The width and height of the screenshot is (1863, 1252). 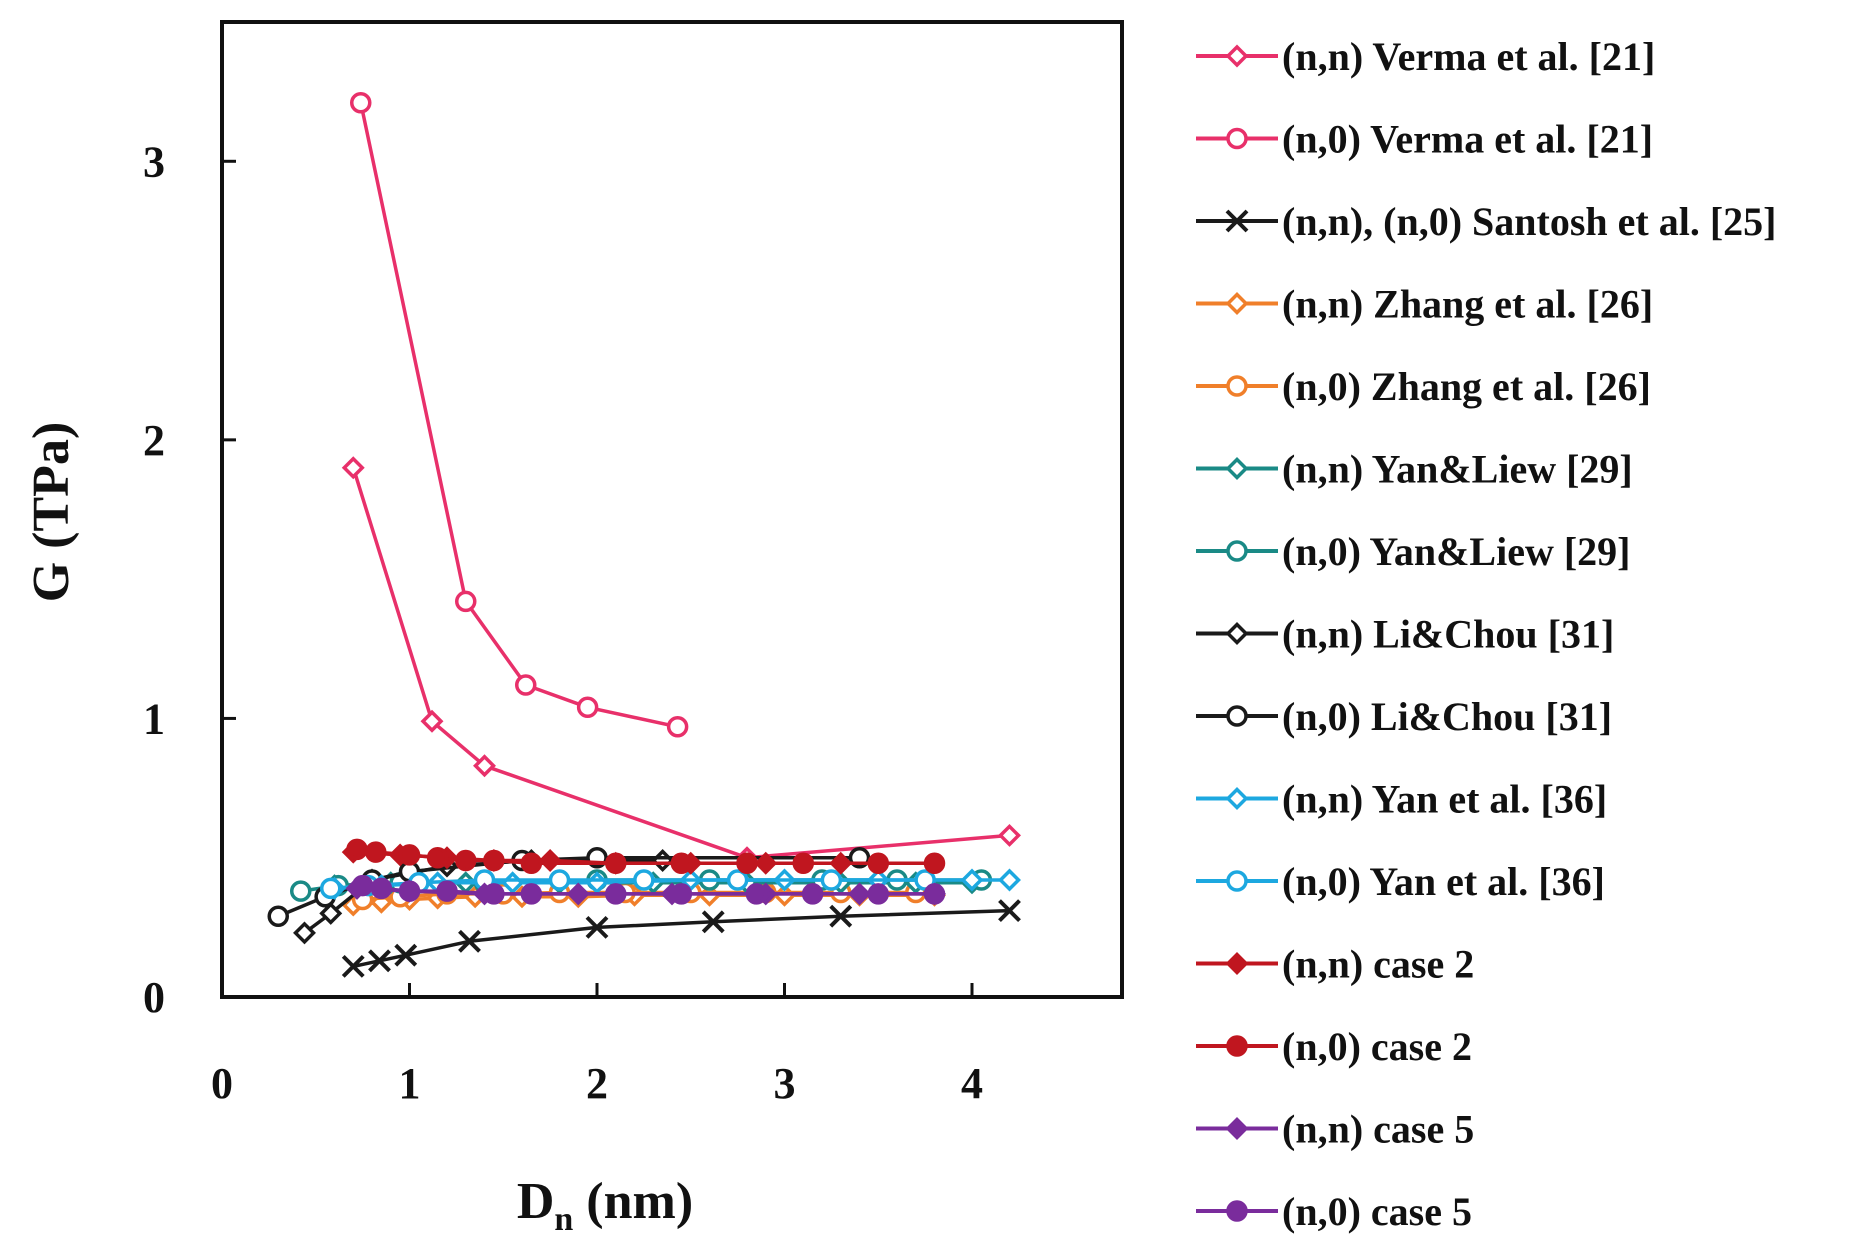 I want to click on series-line, so click(x=681, y=938).